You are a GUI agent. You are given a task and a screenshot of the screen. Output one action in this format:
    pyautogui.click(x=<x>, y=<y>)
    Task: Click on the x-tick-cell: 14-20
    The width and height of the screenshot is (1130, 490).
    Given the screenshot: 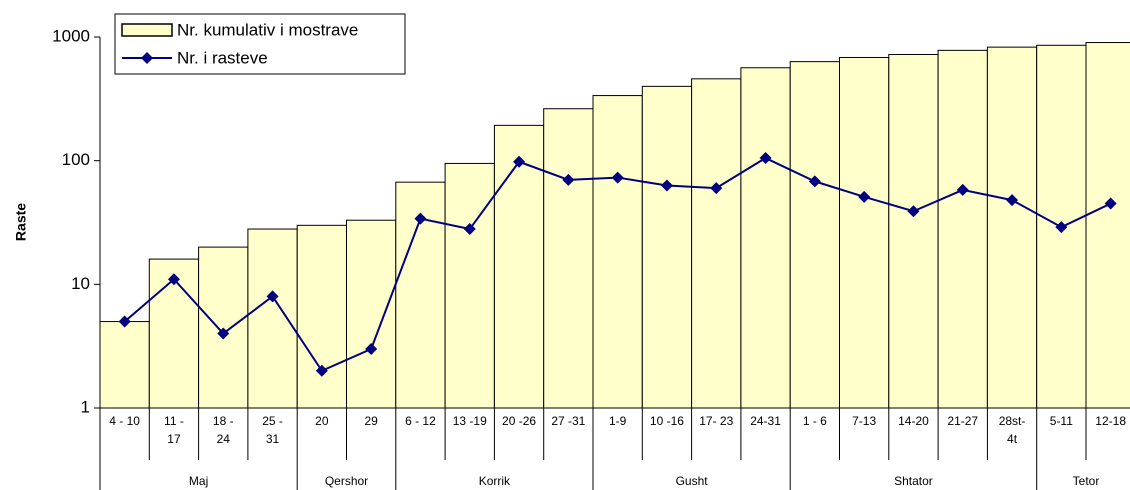 What is the action you would take?
    pyautogui.click(x=913, y=421)
    